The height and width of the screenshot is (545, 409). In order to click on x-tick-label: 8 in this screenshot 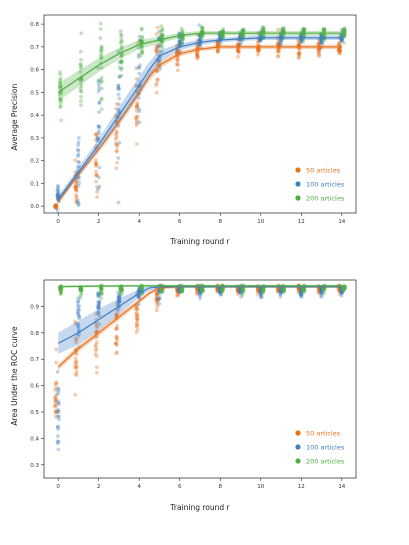, I will do `click(221, 222)`.